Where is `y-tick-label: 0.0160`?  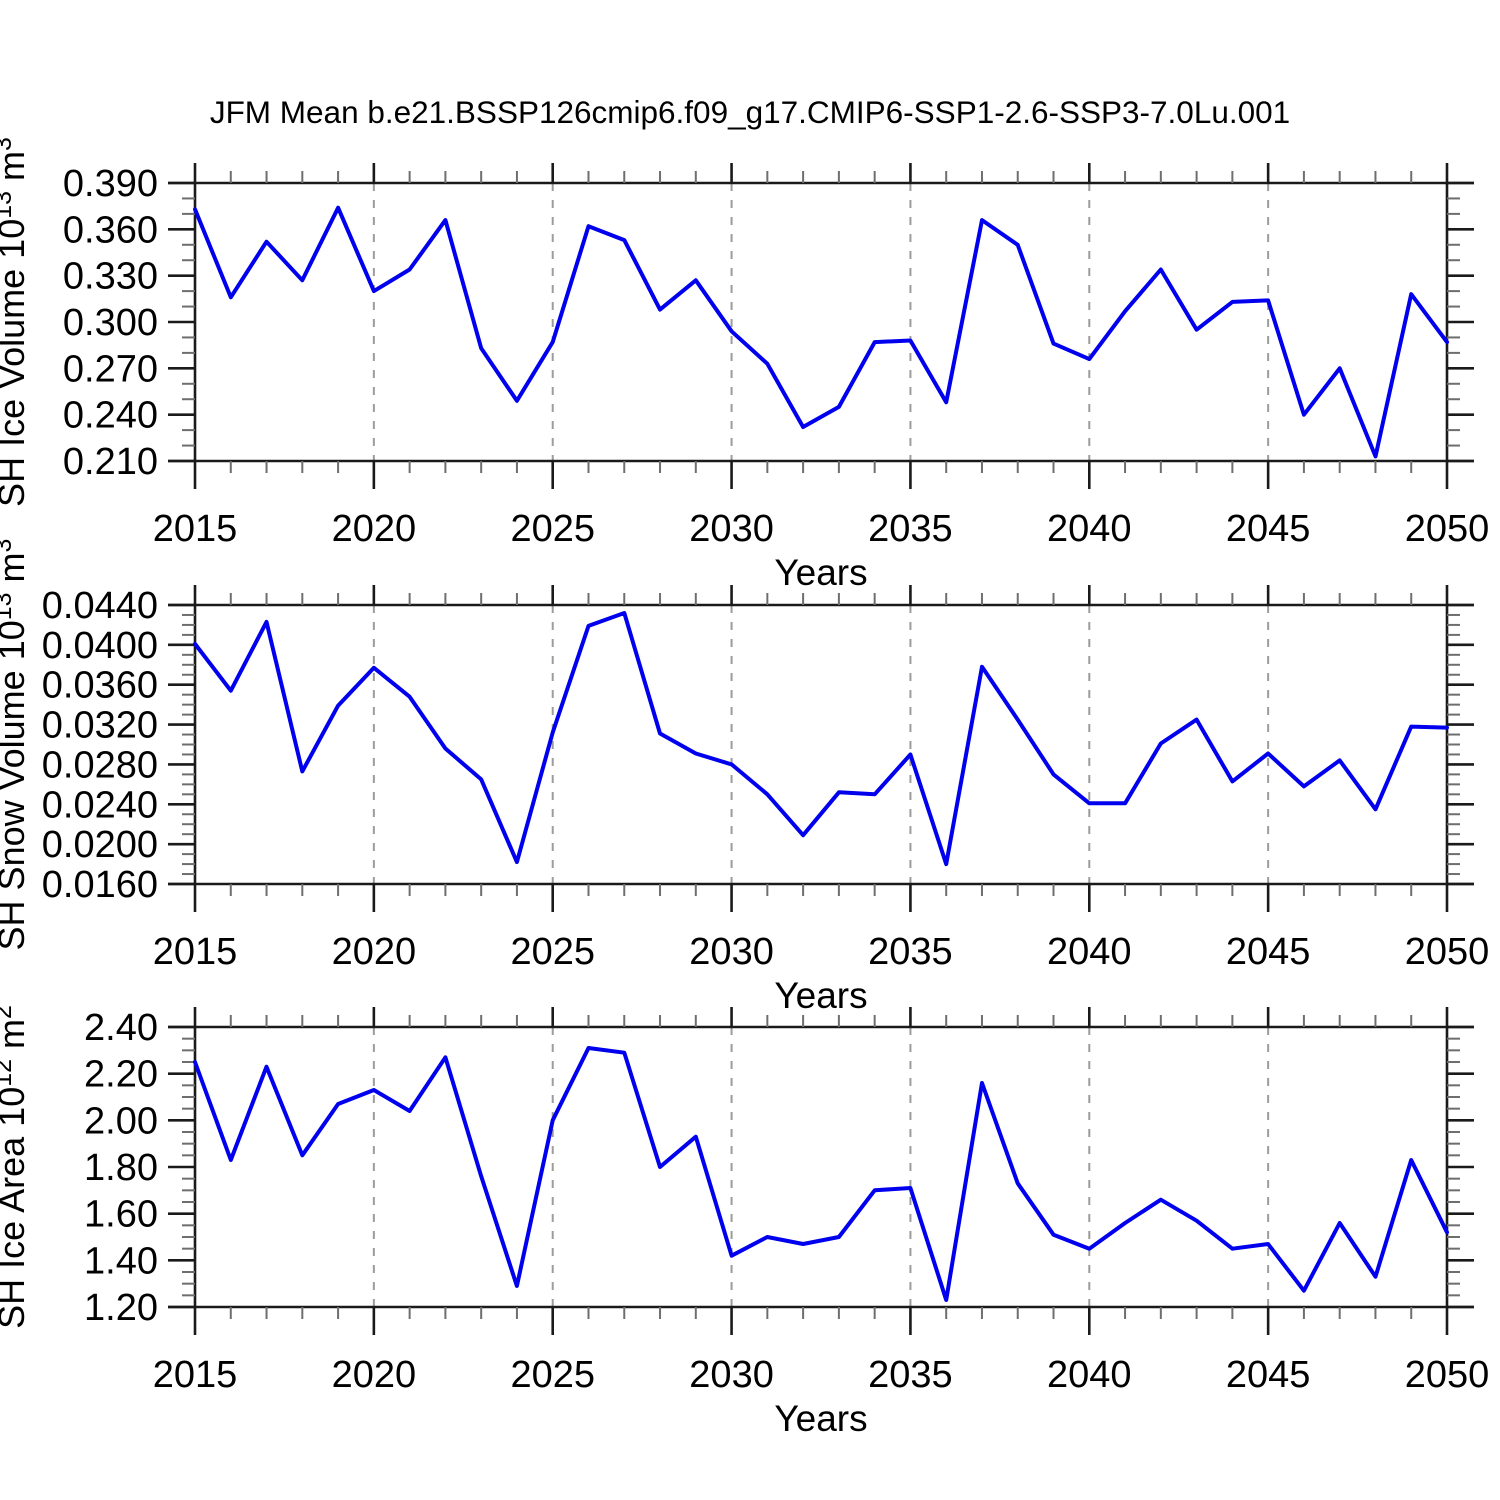
y-tick-label: 0.0160 is located at coordinates (100, 885).